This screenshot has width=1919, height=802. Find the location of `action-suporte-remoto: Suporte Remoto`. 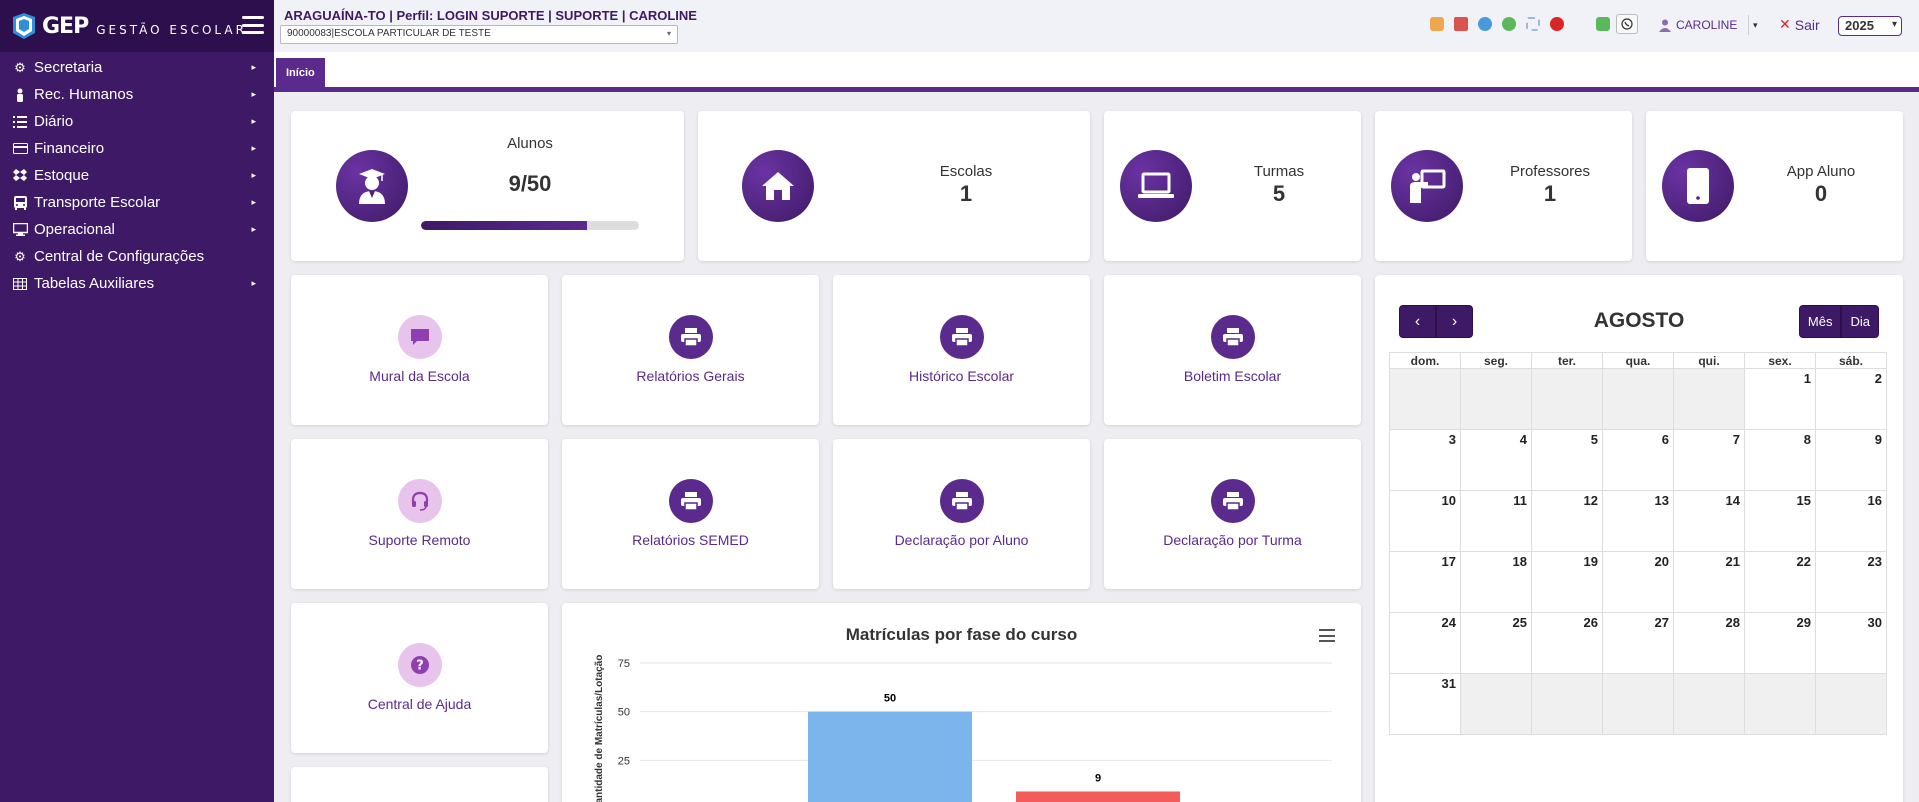

action-suporte-remoto: Suporte Remoto is located at coordinates (419, 514).